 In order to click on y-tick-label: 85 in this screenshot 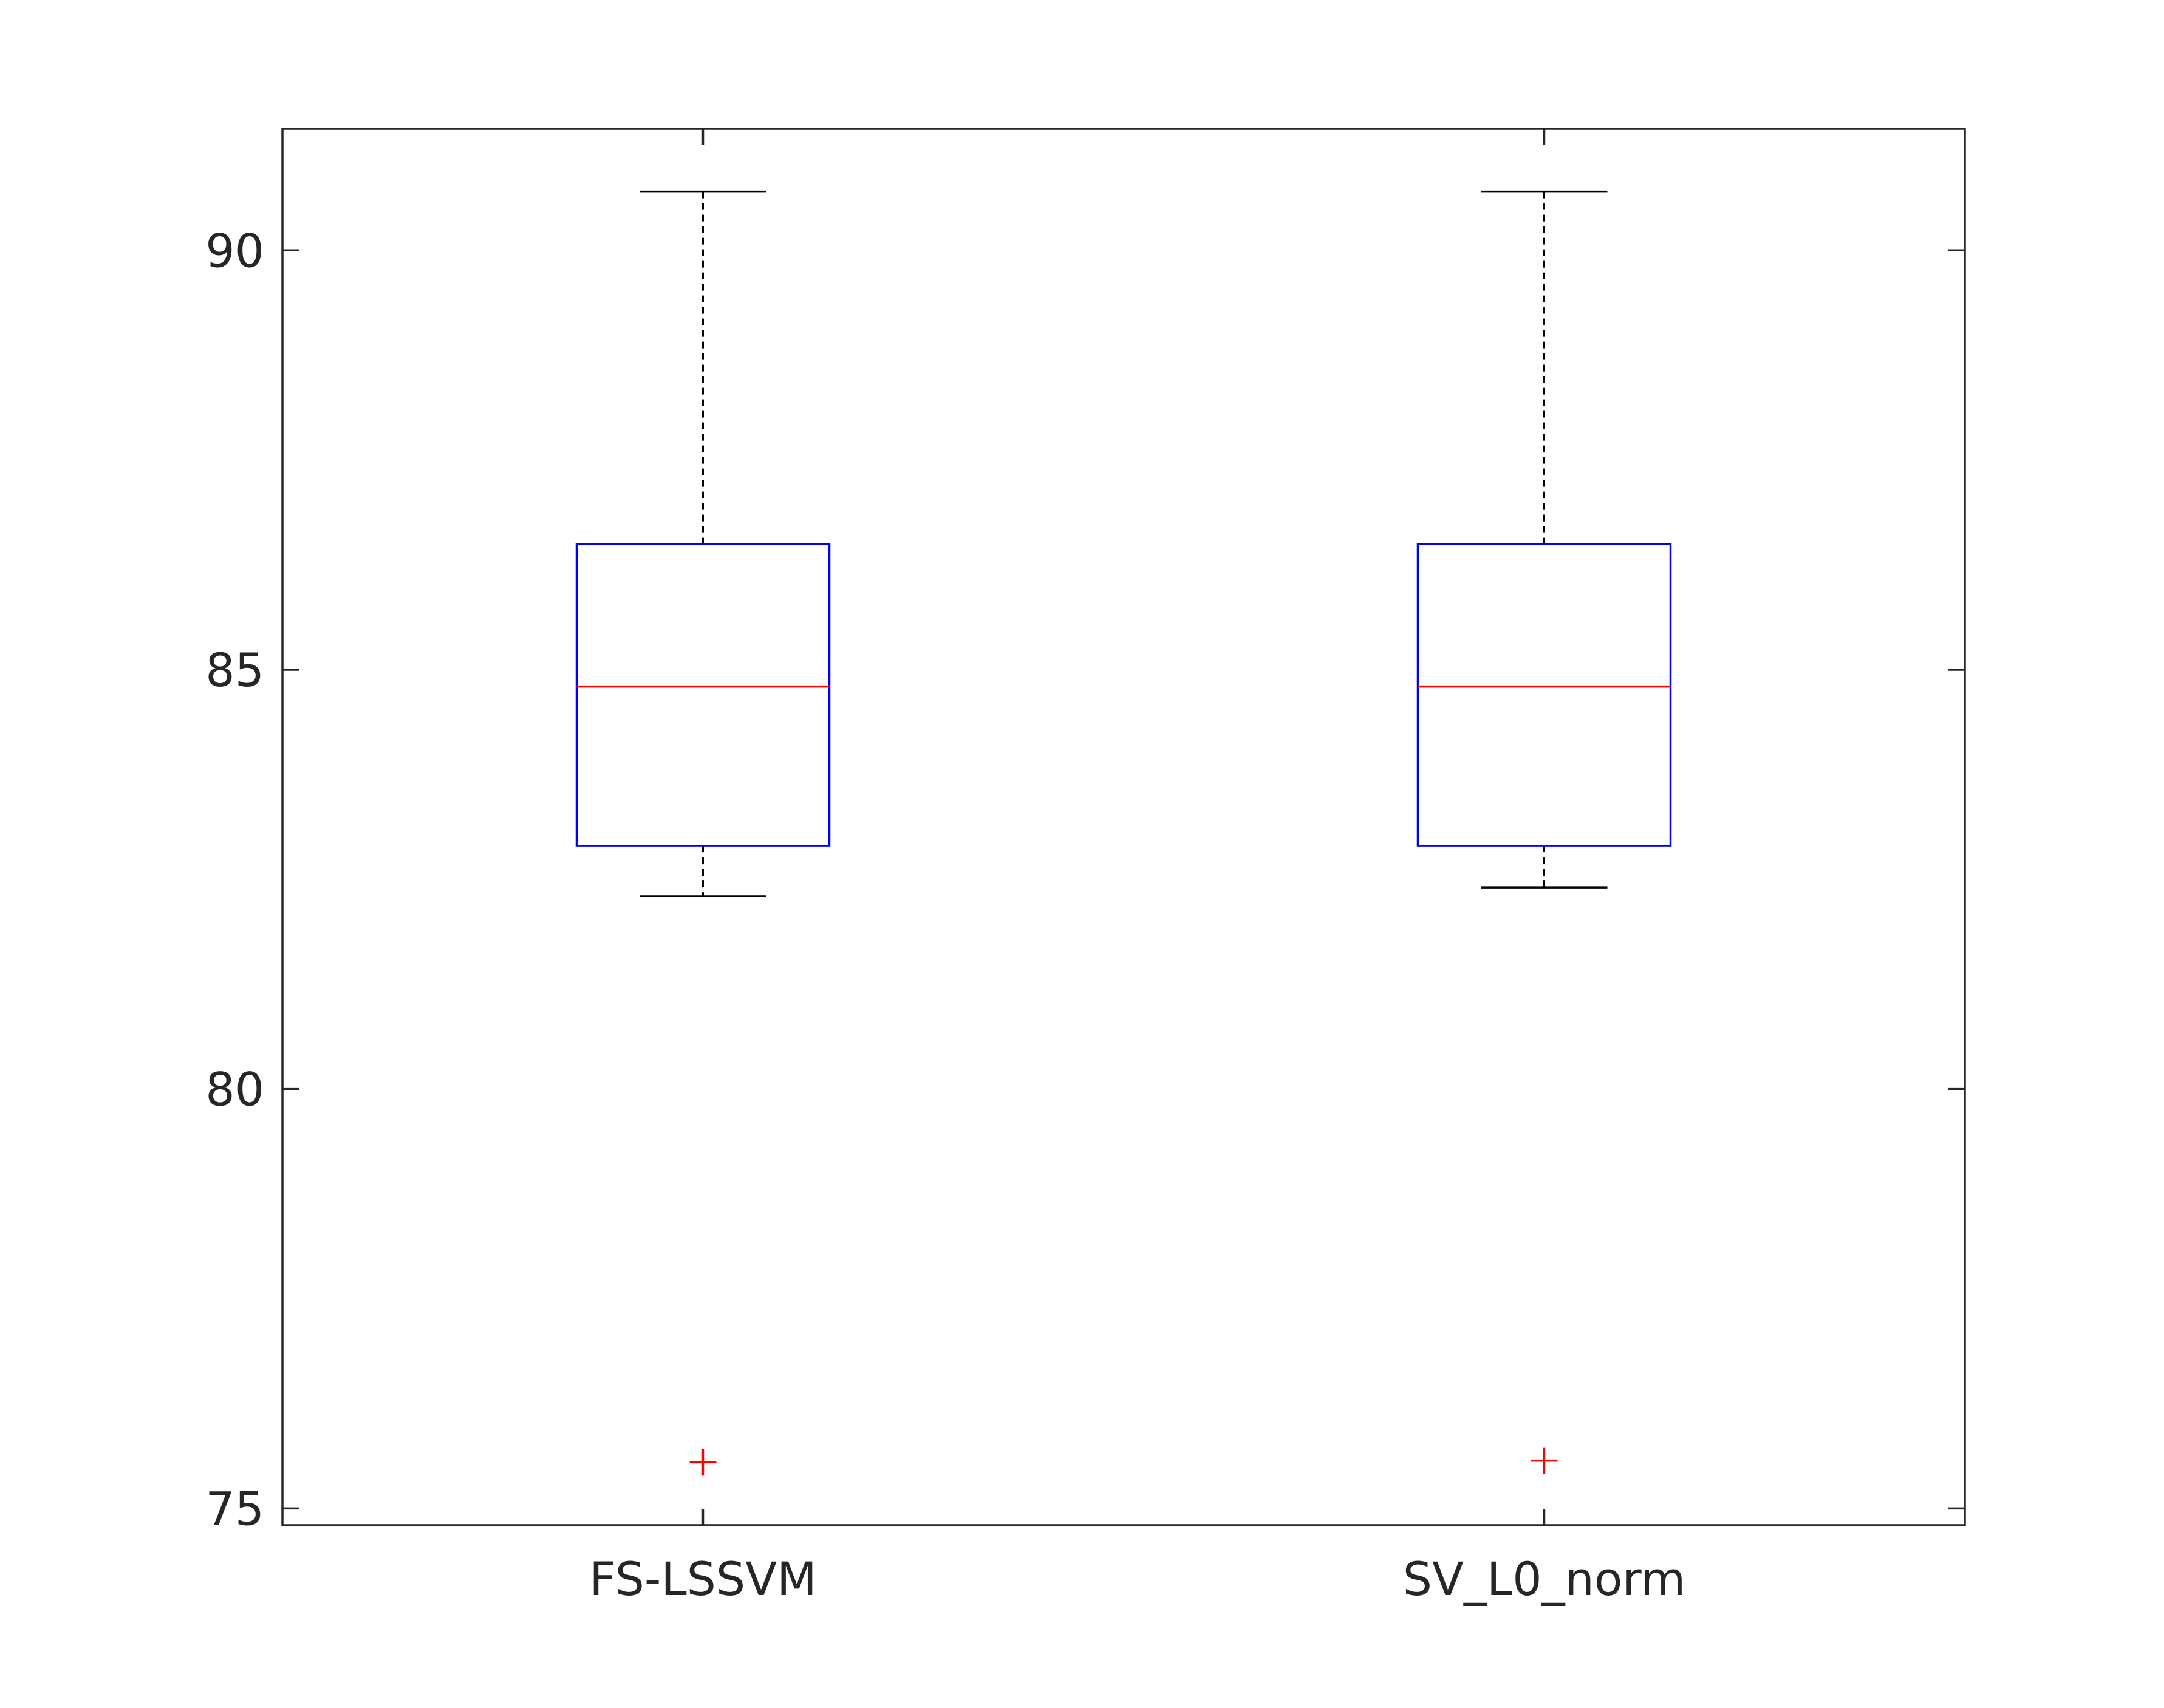, I will do `click(234, 670)`.